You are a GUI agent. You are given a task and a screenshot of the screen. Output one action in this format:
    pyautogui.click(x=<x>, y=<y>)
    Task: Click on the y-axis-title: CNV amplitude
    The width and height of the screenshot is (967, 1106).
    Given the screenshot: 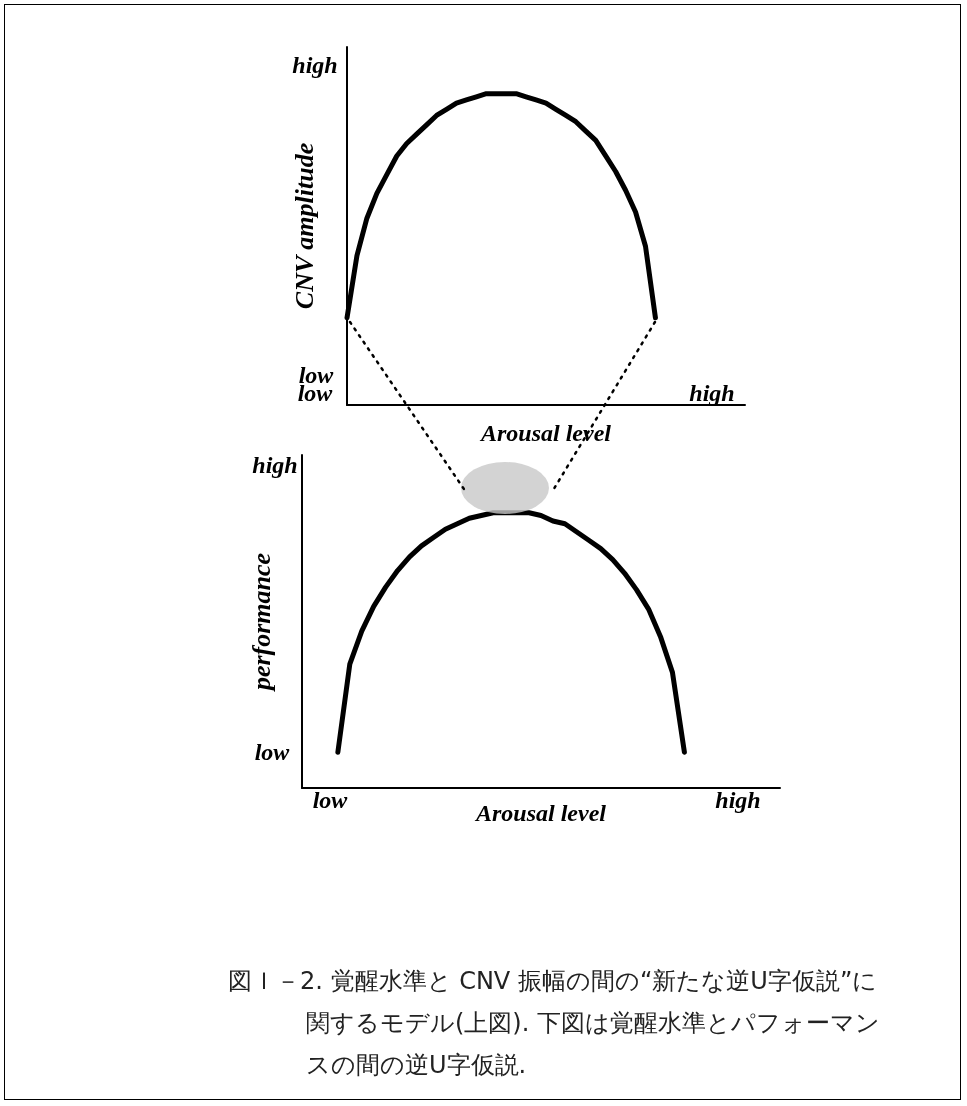 What is the action you would take?
    pyautogui.click(x=304, y=226)
    